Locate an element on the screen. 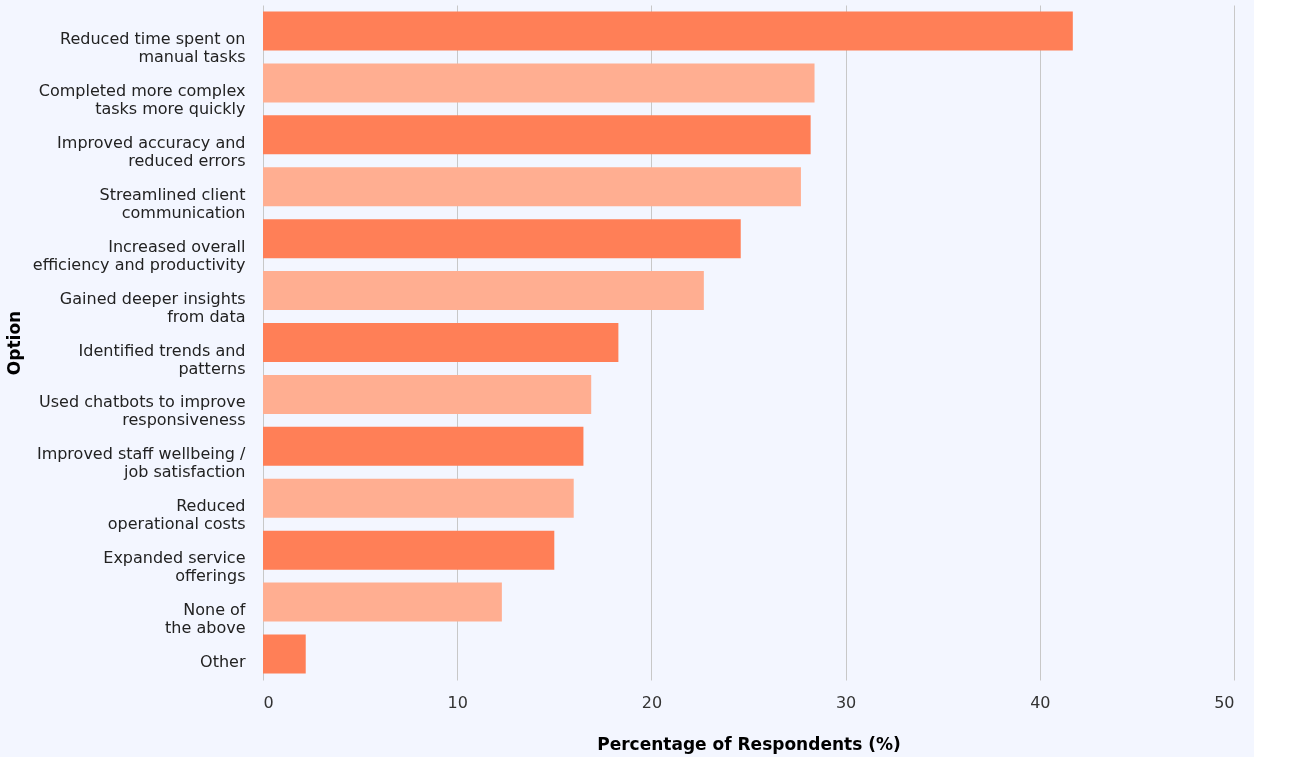 The width and height of the screenshot is (1306, 772). y-tick-label: Identified trends and patterns is located at coordinates (162, 359).